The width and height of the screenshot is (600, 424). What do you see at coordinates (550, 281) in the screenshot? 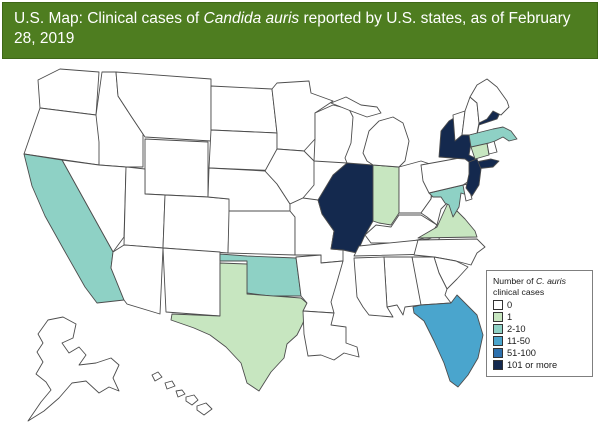
I see `legend-title-species: C. auris` at bounding box center [550, 281].